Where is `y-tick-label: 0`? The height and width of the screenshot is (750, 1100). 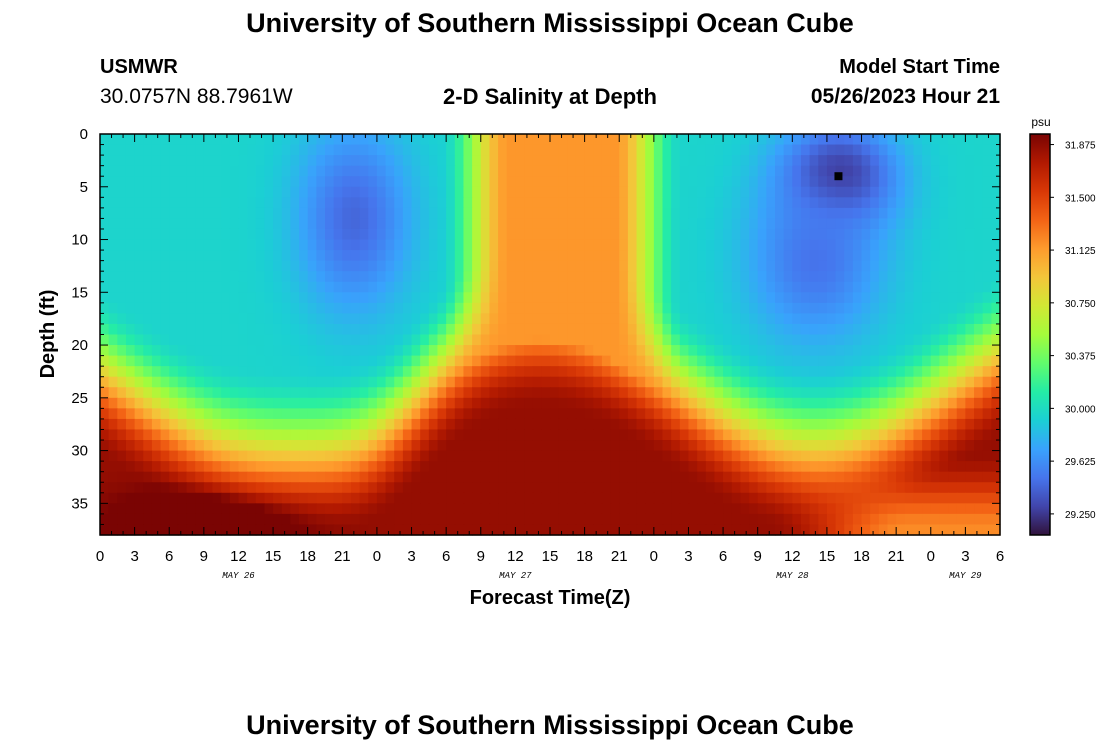 y-tick-label: 0 is located at coordinates (84, 134).